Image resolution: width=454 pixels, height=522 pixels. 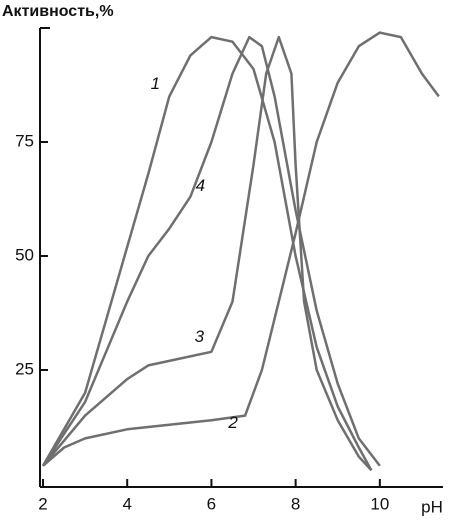 What do you see at coordinates (42, 503) in the screenshot?
I see `x-tick-label: 2` at bounding box center [42, 503].